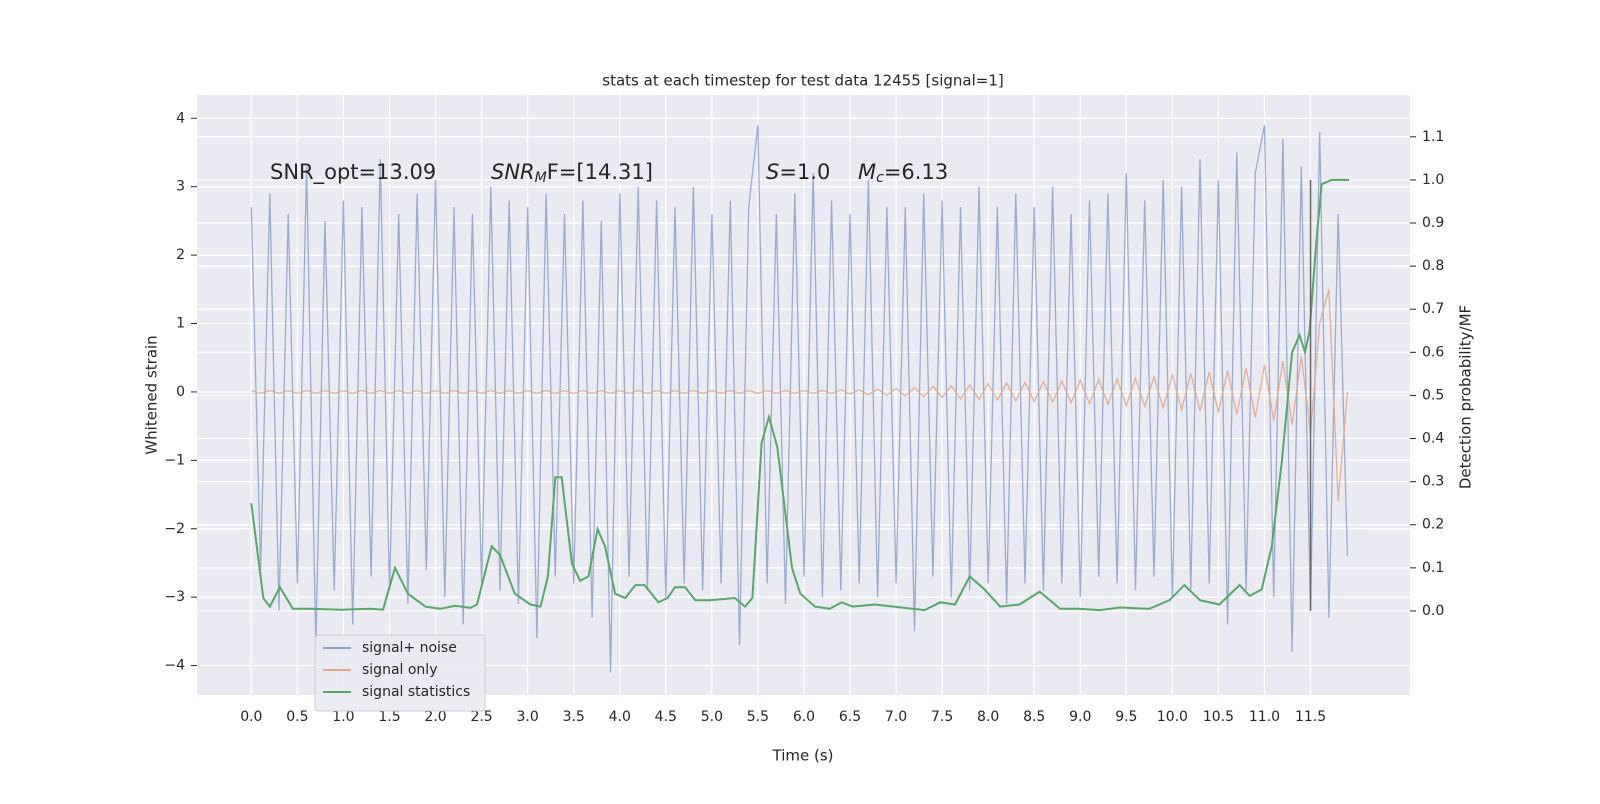 The width and height of the screenshot is (1600, 804). What do you see at coordinates (152, 394) in the screenshot?
I see `y-axis-label: Whitened strain` at bounding box center [152, 394].